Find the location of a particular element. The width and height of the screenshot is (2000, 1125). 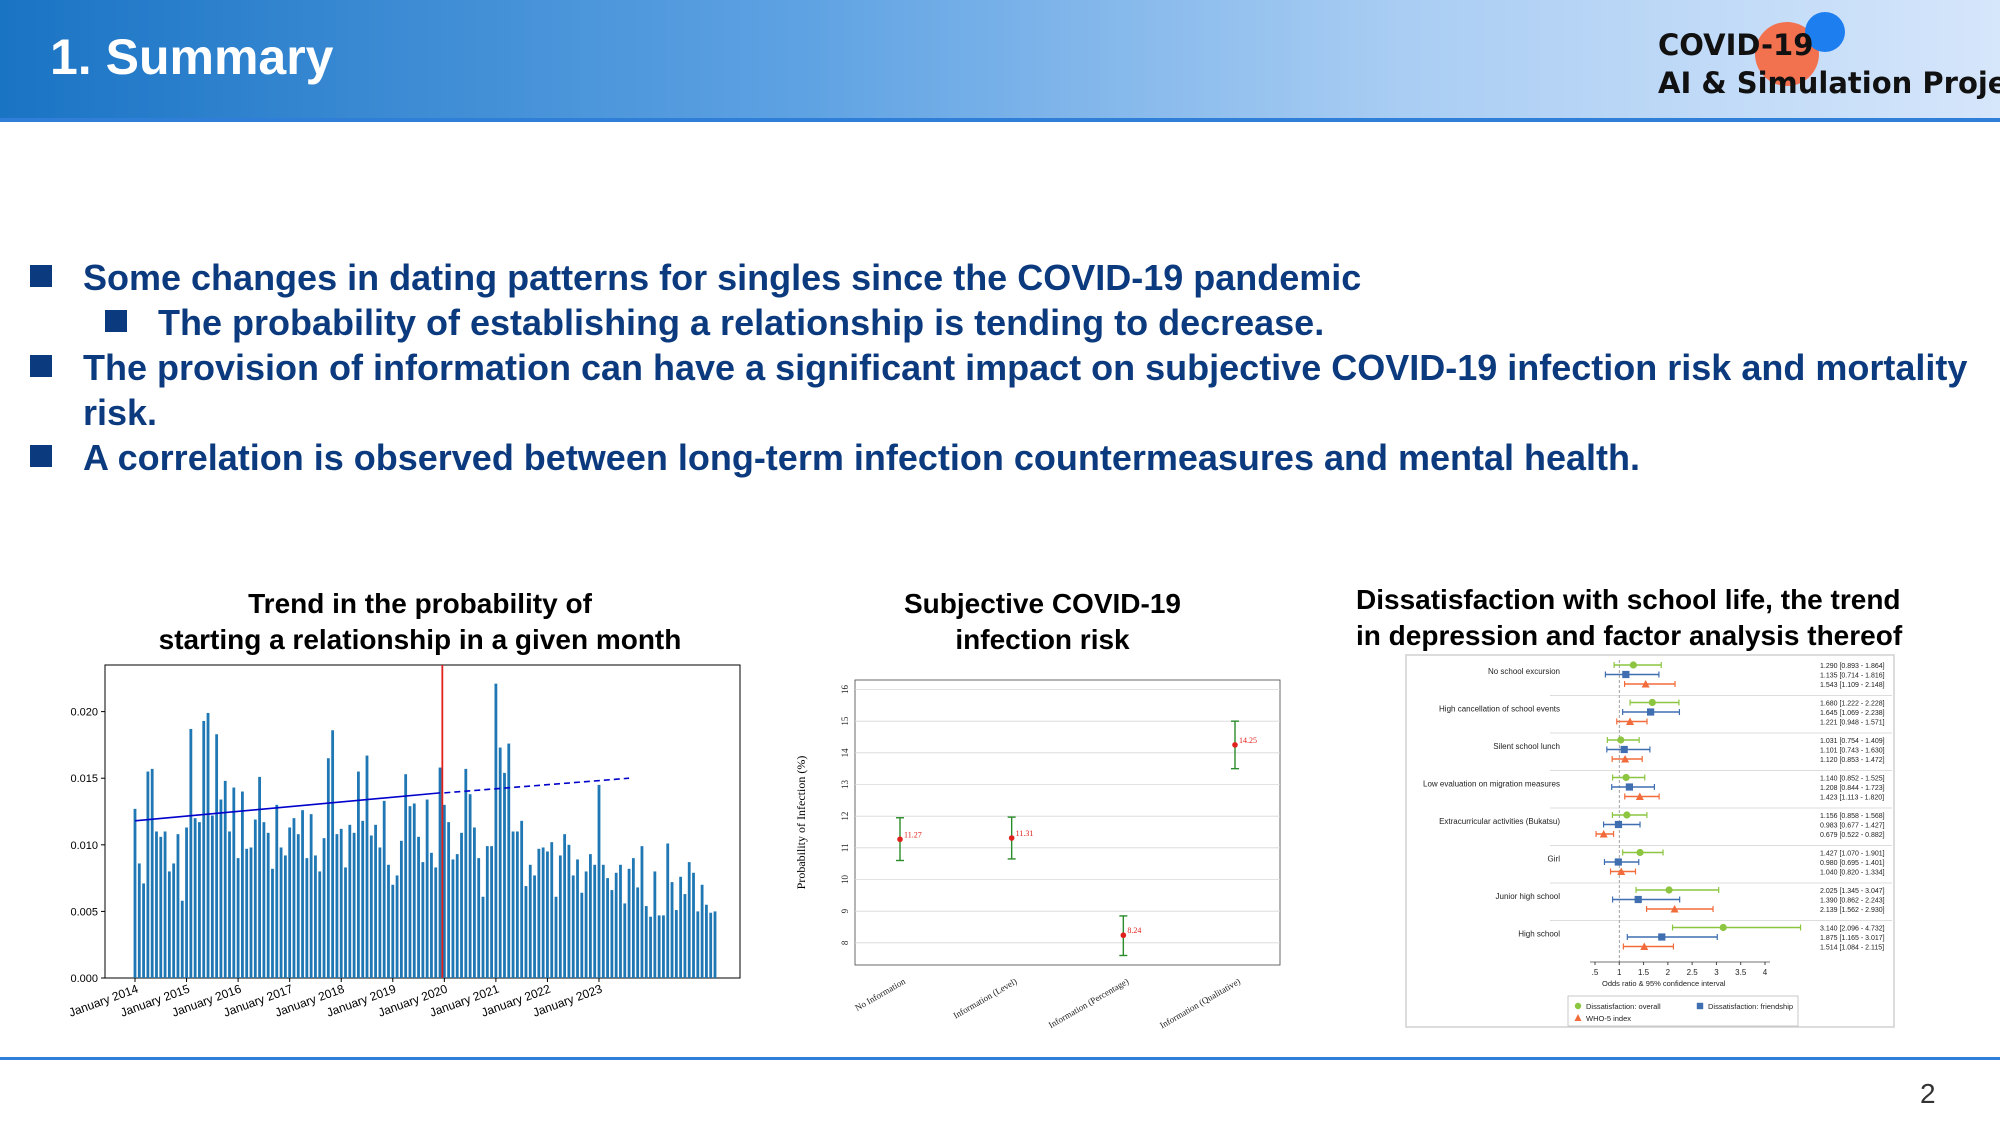

value-label: 1.120 [0.853 - 1.472] is located at coordinates (1852, 760).